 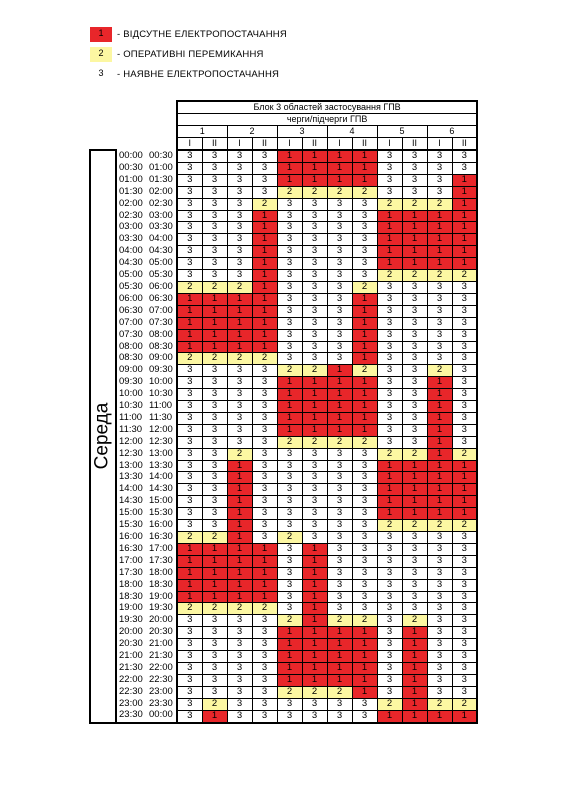 I want to click on table-row: 21:00 21:30 3 3 3 3 1 1 1 1 3 1 3 3, so click(x=284, y=656).